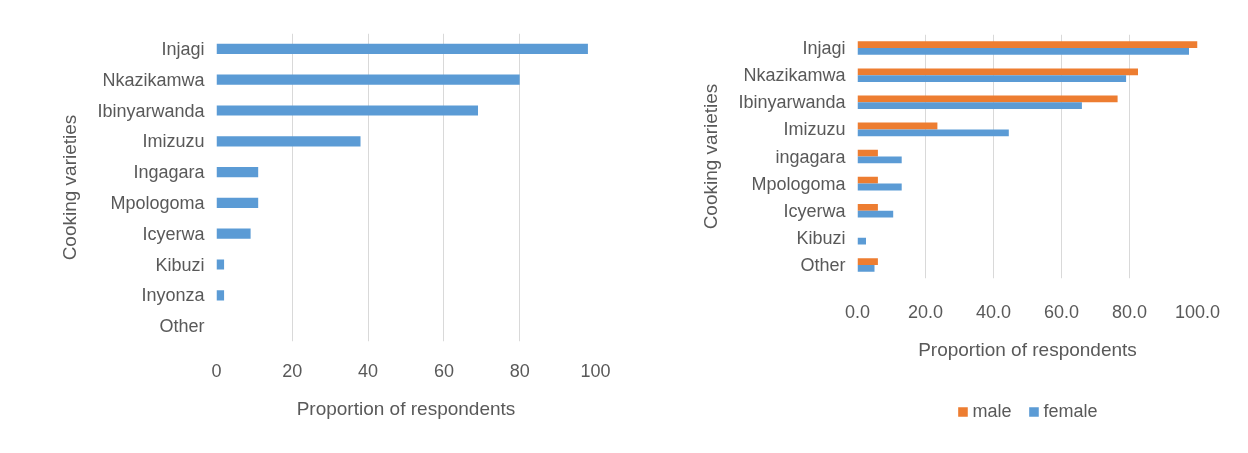 This screenshot has width=1248, height=453. Describe the element at coordinates (173, 295) in the screenshot. I see `y-tick-label: Inyonza` at that location.